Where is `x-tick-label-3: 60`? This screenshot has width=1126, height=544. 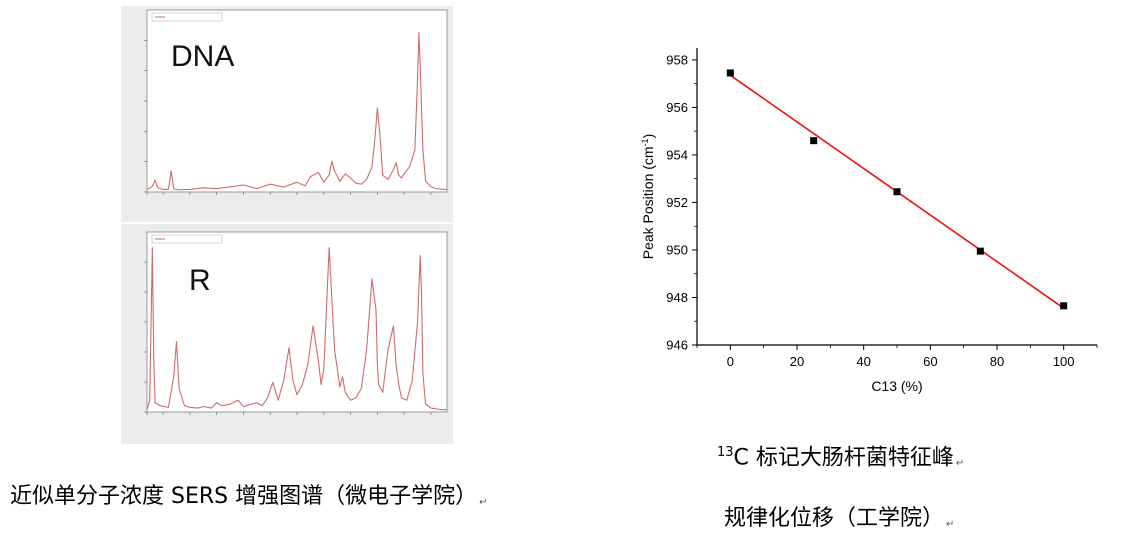 x-tick-label-3: 60 is located at coordinates (930, 361).